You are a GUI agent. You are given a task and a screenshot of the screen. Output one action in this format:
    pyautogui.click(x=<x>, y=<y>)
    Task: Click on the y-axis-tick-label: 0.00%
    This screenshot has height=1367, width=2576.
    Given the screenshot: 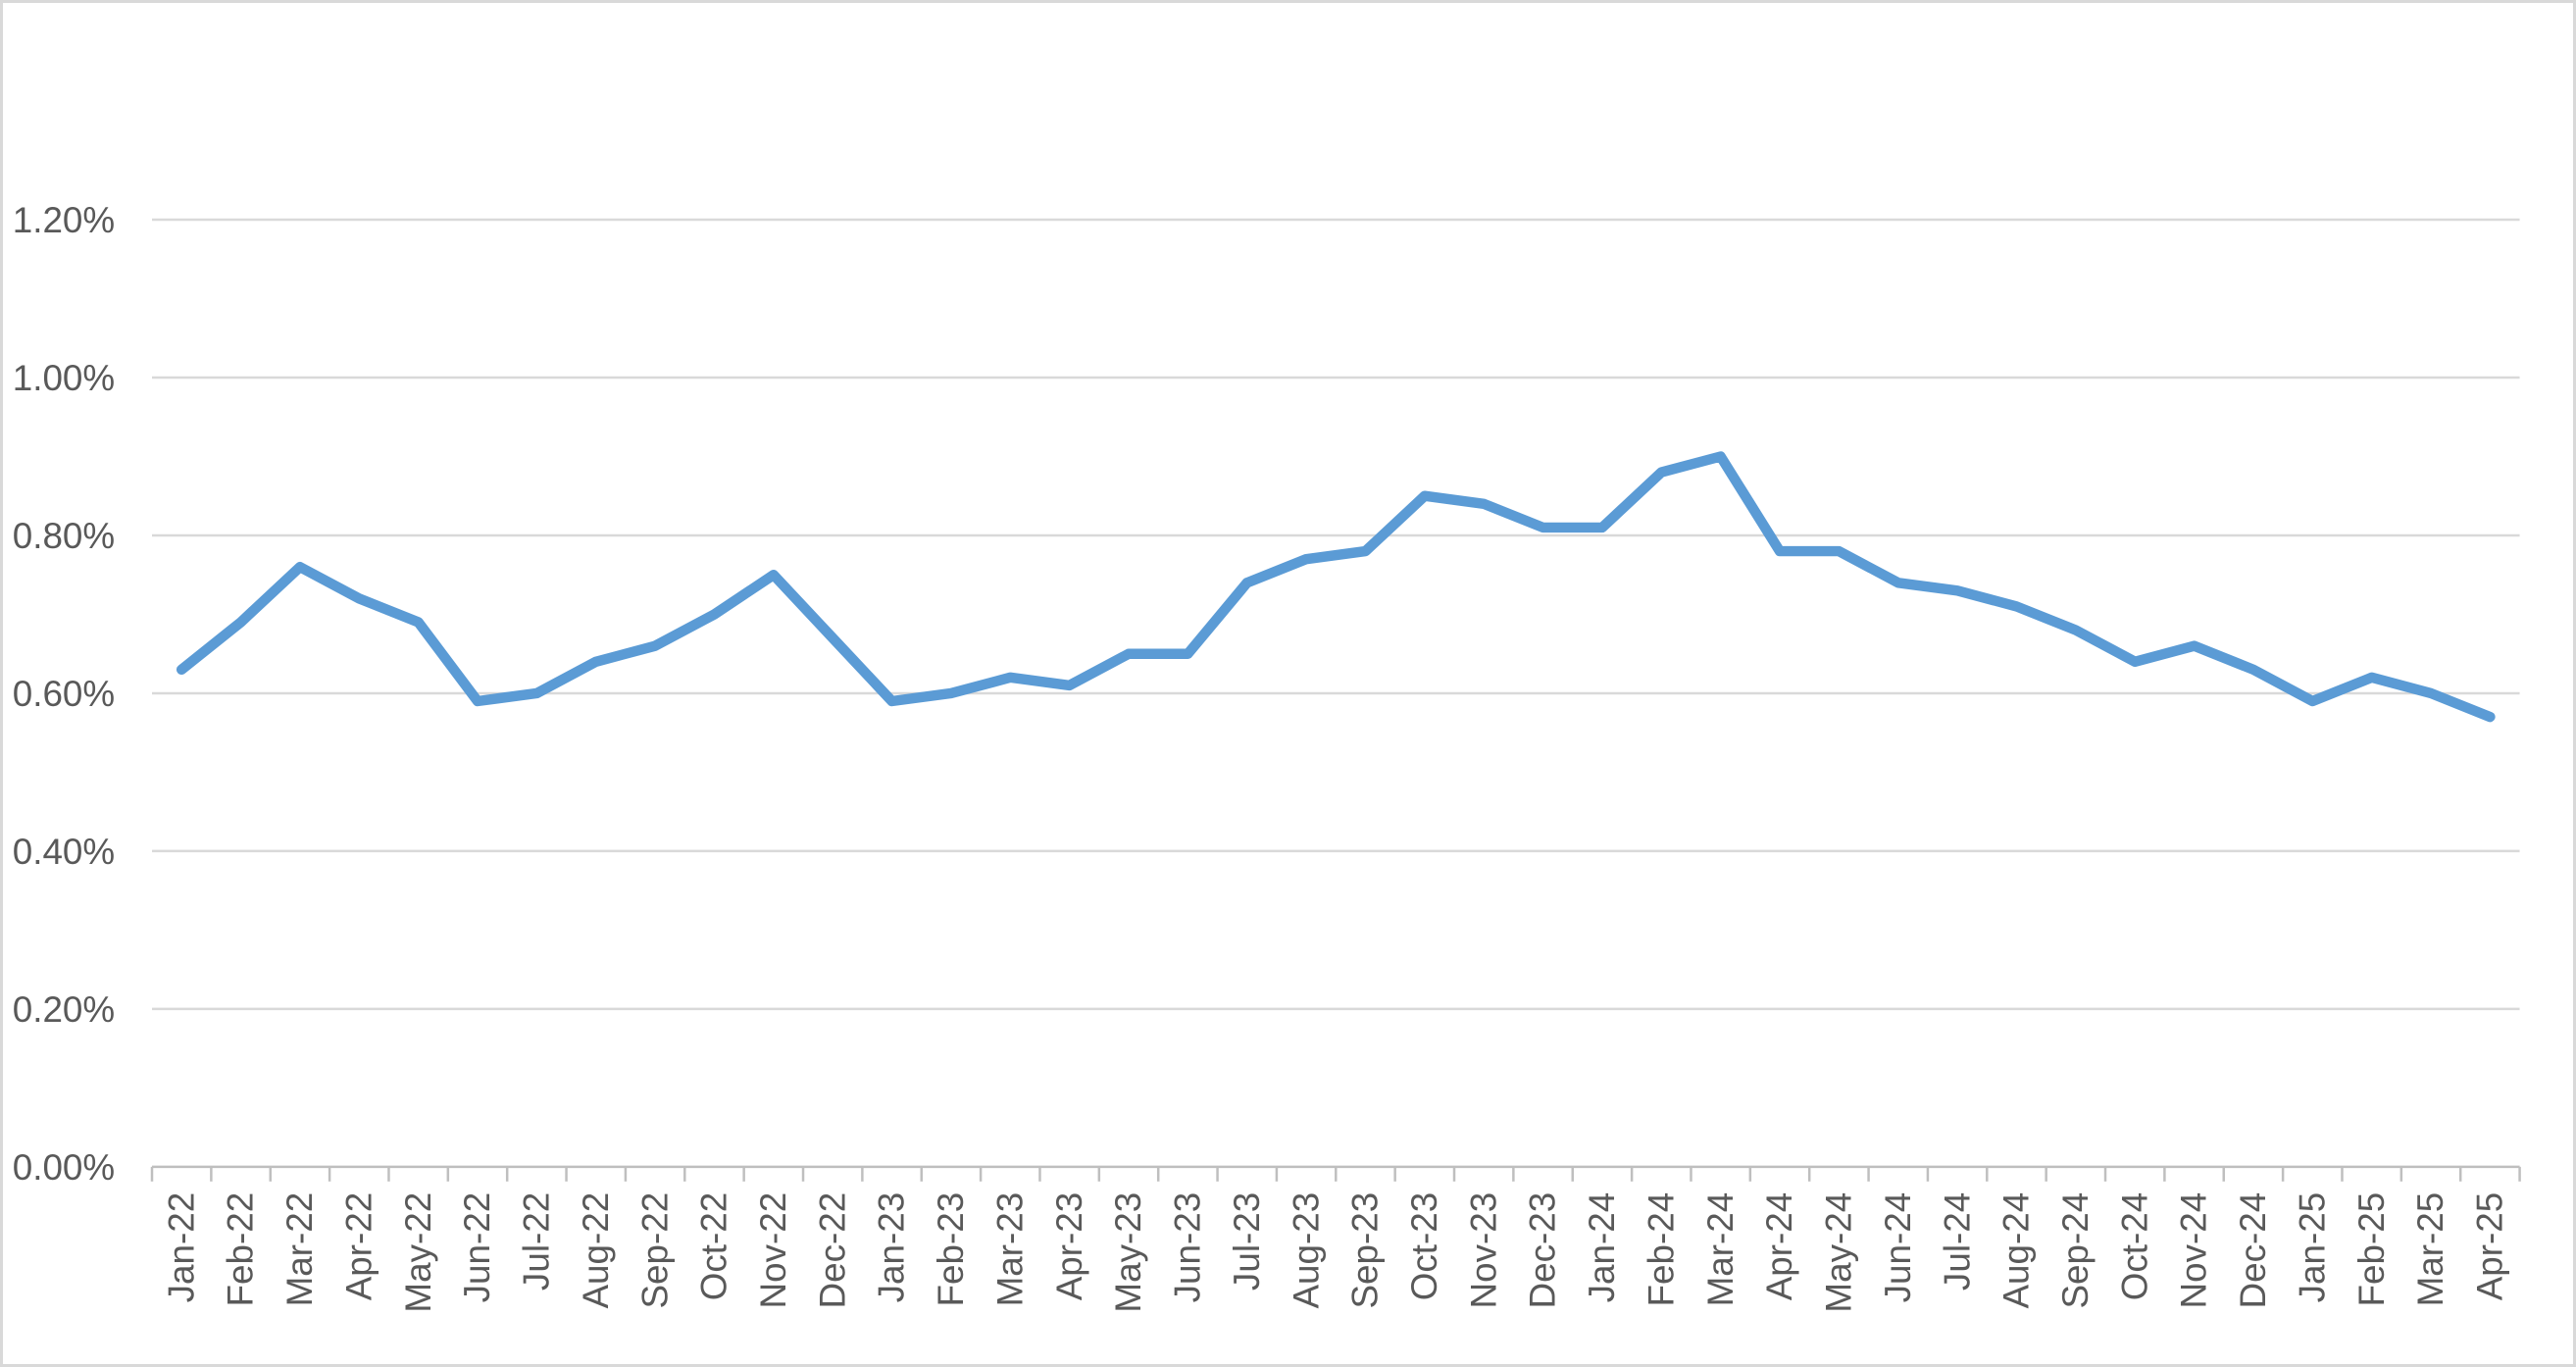 What is the action you would take?
    pyautogui.click(x=64, y=1168)
    